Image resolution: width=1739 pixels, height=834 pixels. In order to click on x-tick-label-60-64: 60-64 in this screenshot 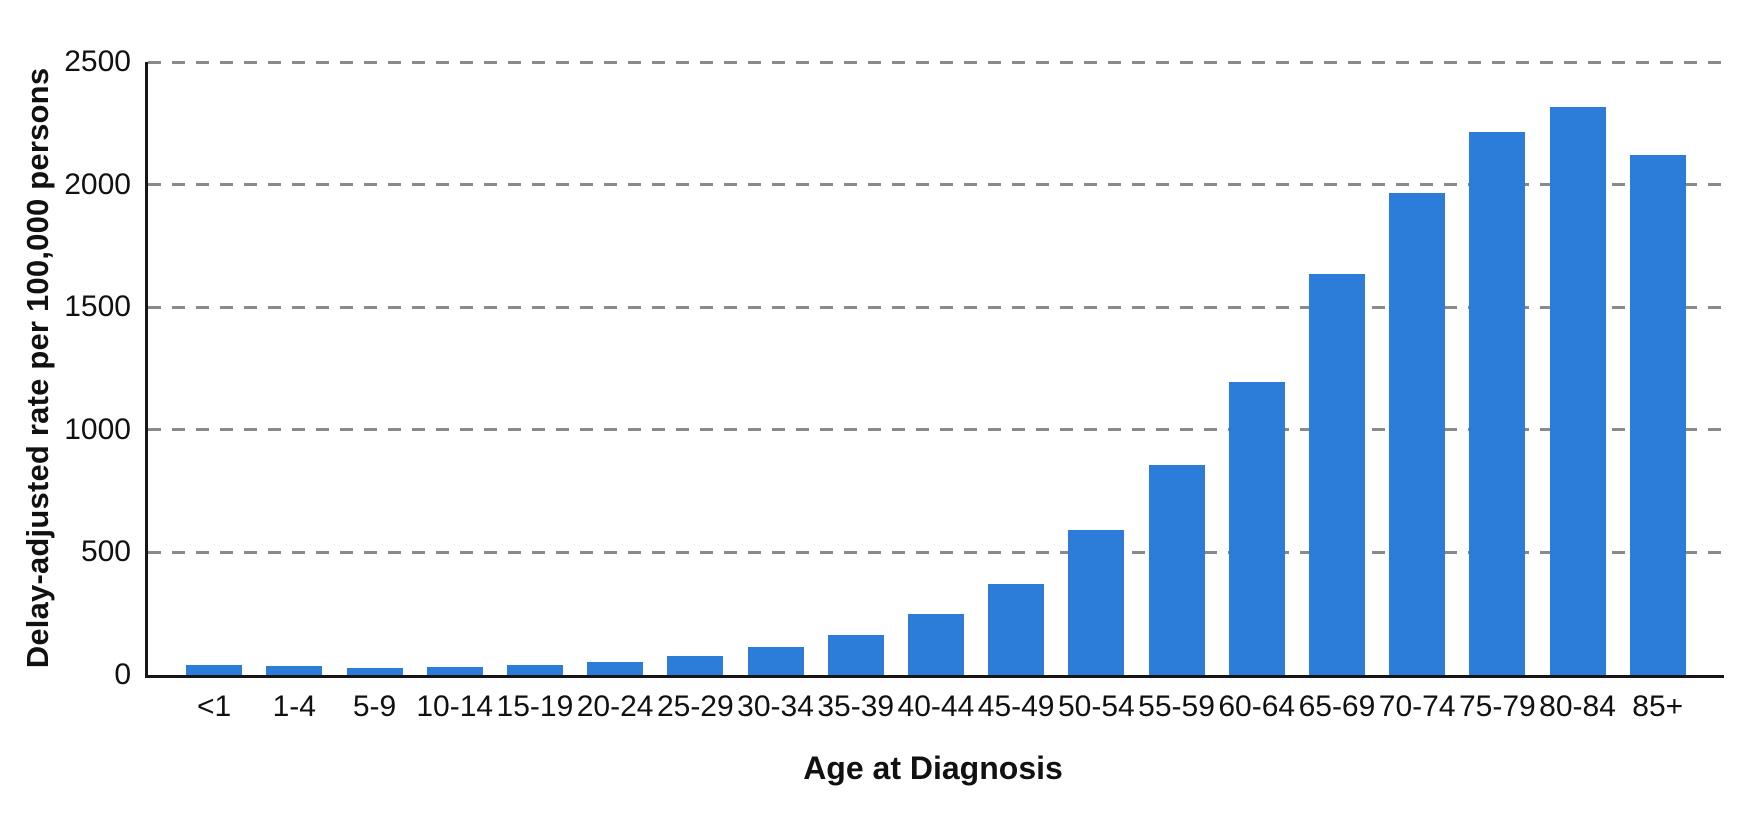, I will do `click(1257, 706)`.